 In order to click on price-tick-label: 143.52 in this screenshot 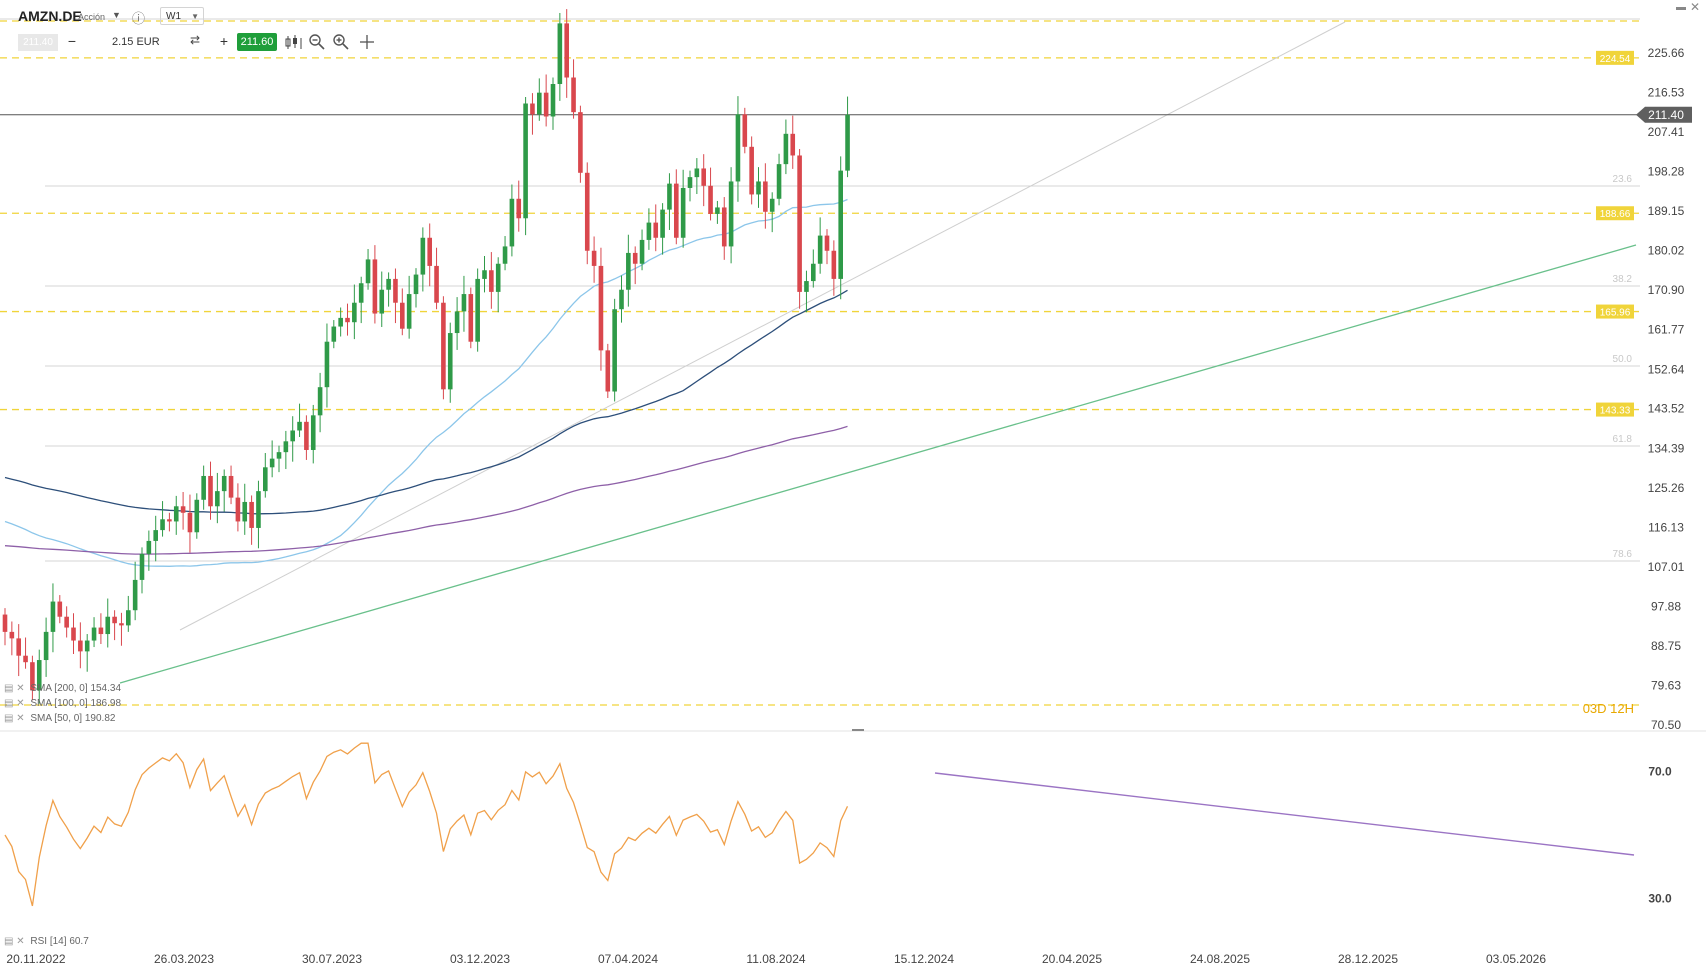, I will do `click(1666, 409)`.